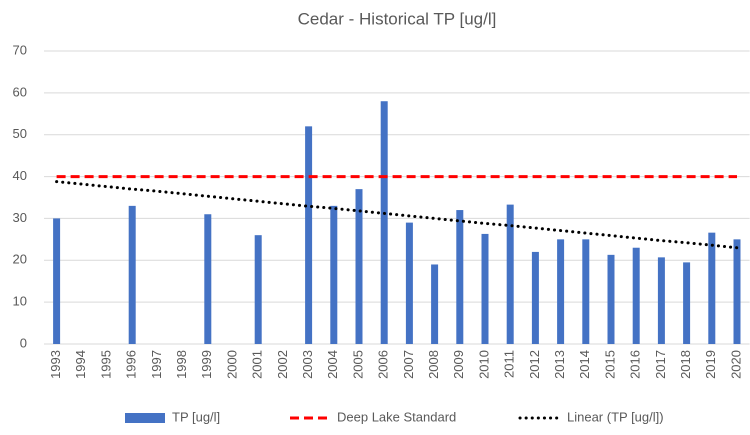  I want to click on chart-title: Cedar - Historical TP [ug/l], so click(397, 18).